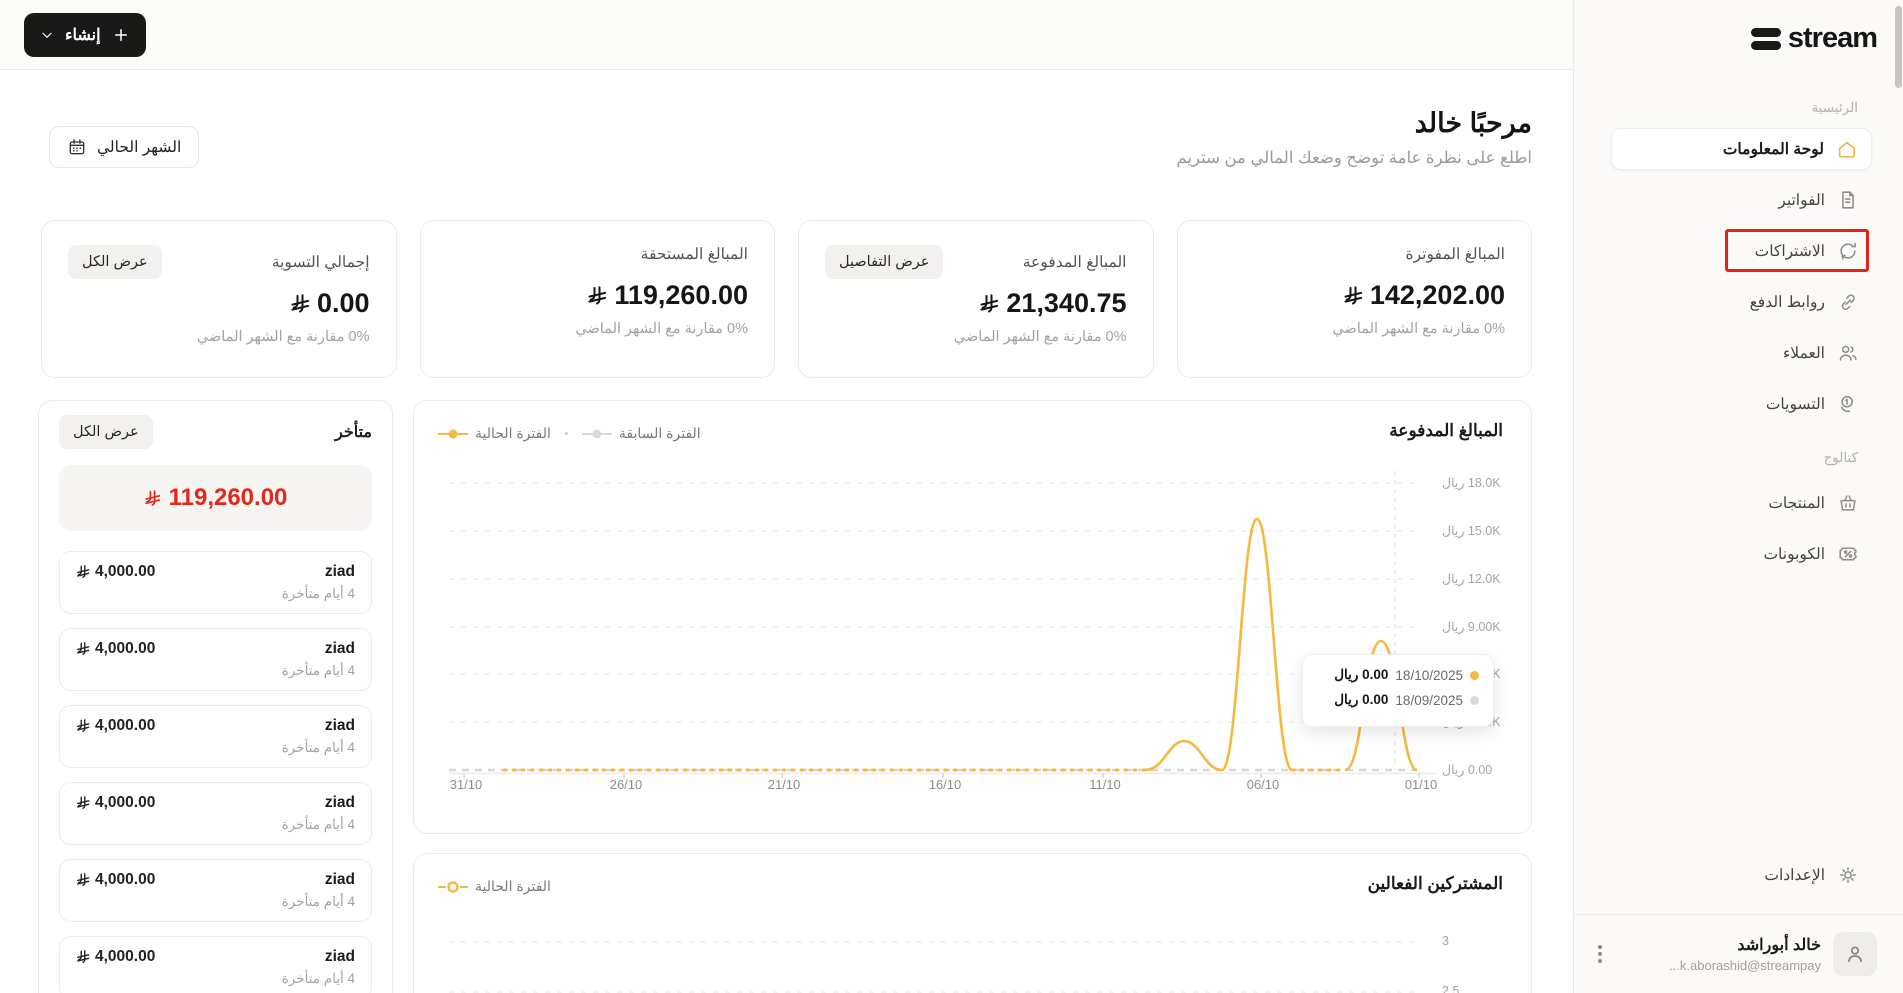  What do you see at coordinates (1455, 254) in the screenshot?
I see `stat-title: المبالغ المفوترة` at bounding box center [1455, 254].